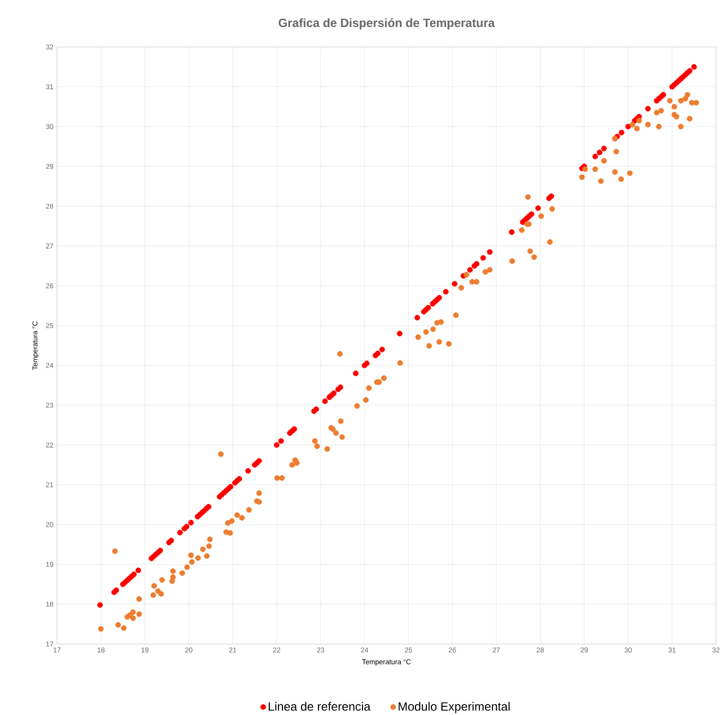 Image resolution: width=722 pixels, height=715 pixels. What do you see at coordinates (319, 706) in the screenshot?
I see `legend-label: Linea de referencia` at bounding box center [319, 706].